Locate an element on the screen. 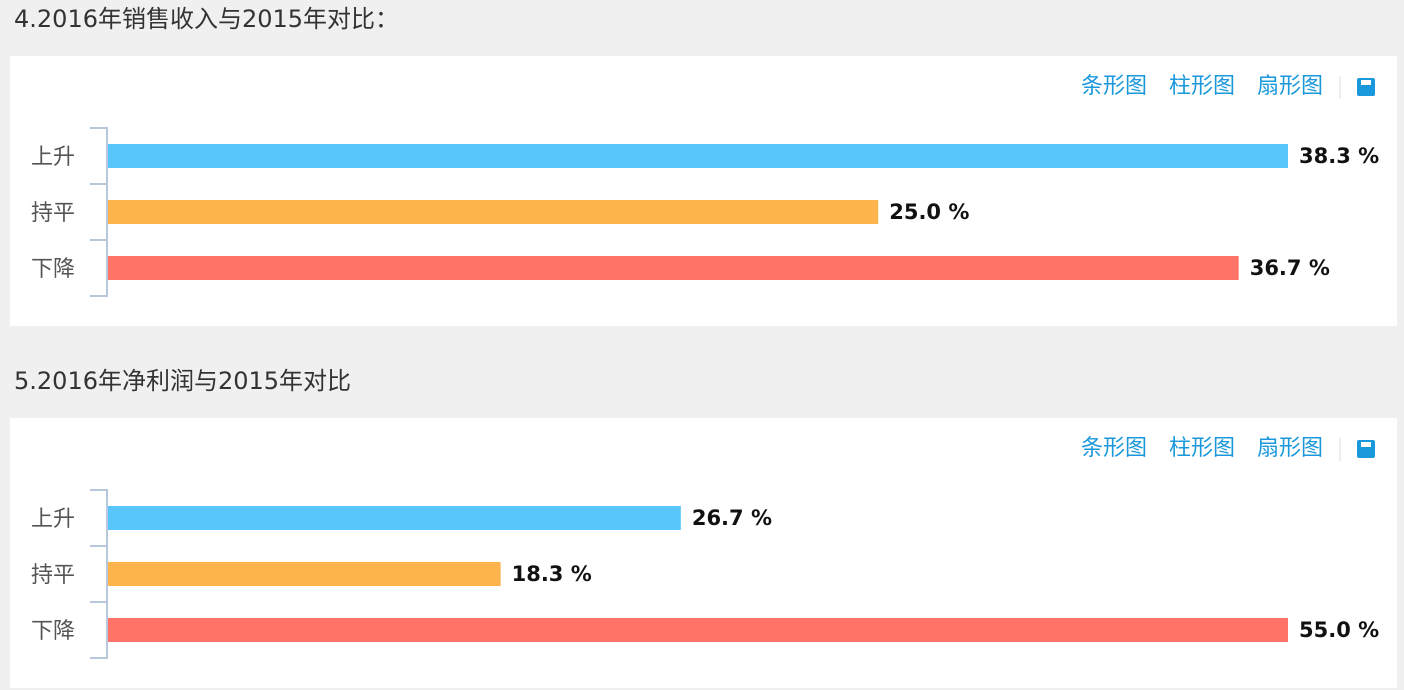 The width and height of the screenshot is (1404, 690). value-label: 26.7 % is located at coordinates (732, 518).